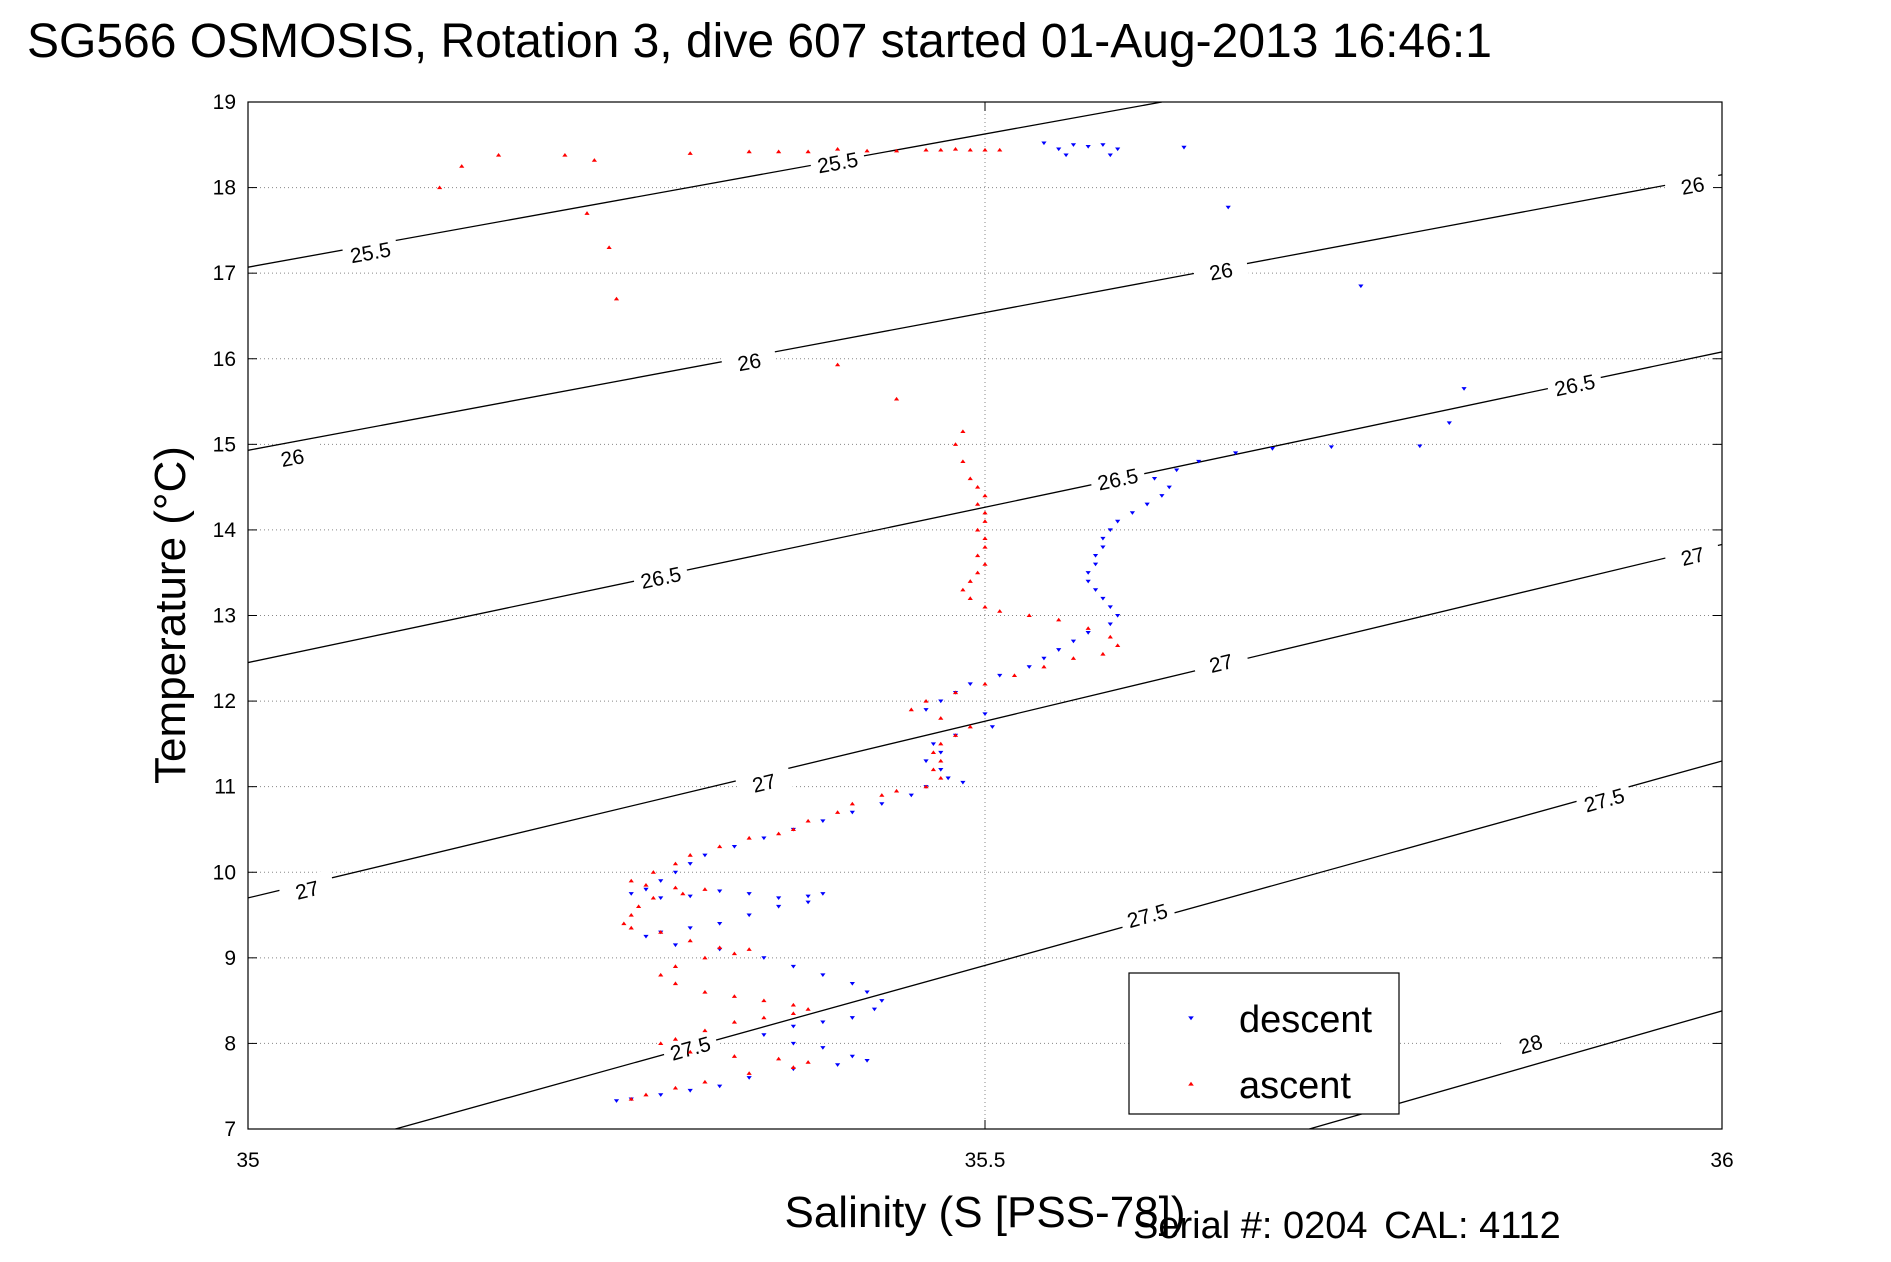 This screenshot has height=1262, width=1891. I want to click on contour-label: 26, so click(1692, 186).